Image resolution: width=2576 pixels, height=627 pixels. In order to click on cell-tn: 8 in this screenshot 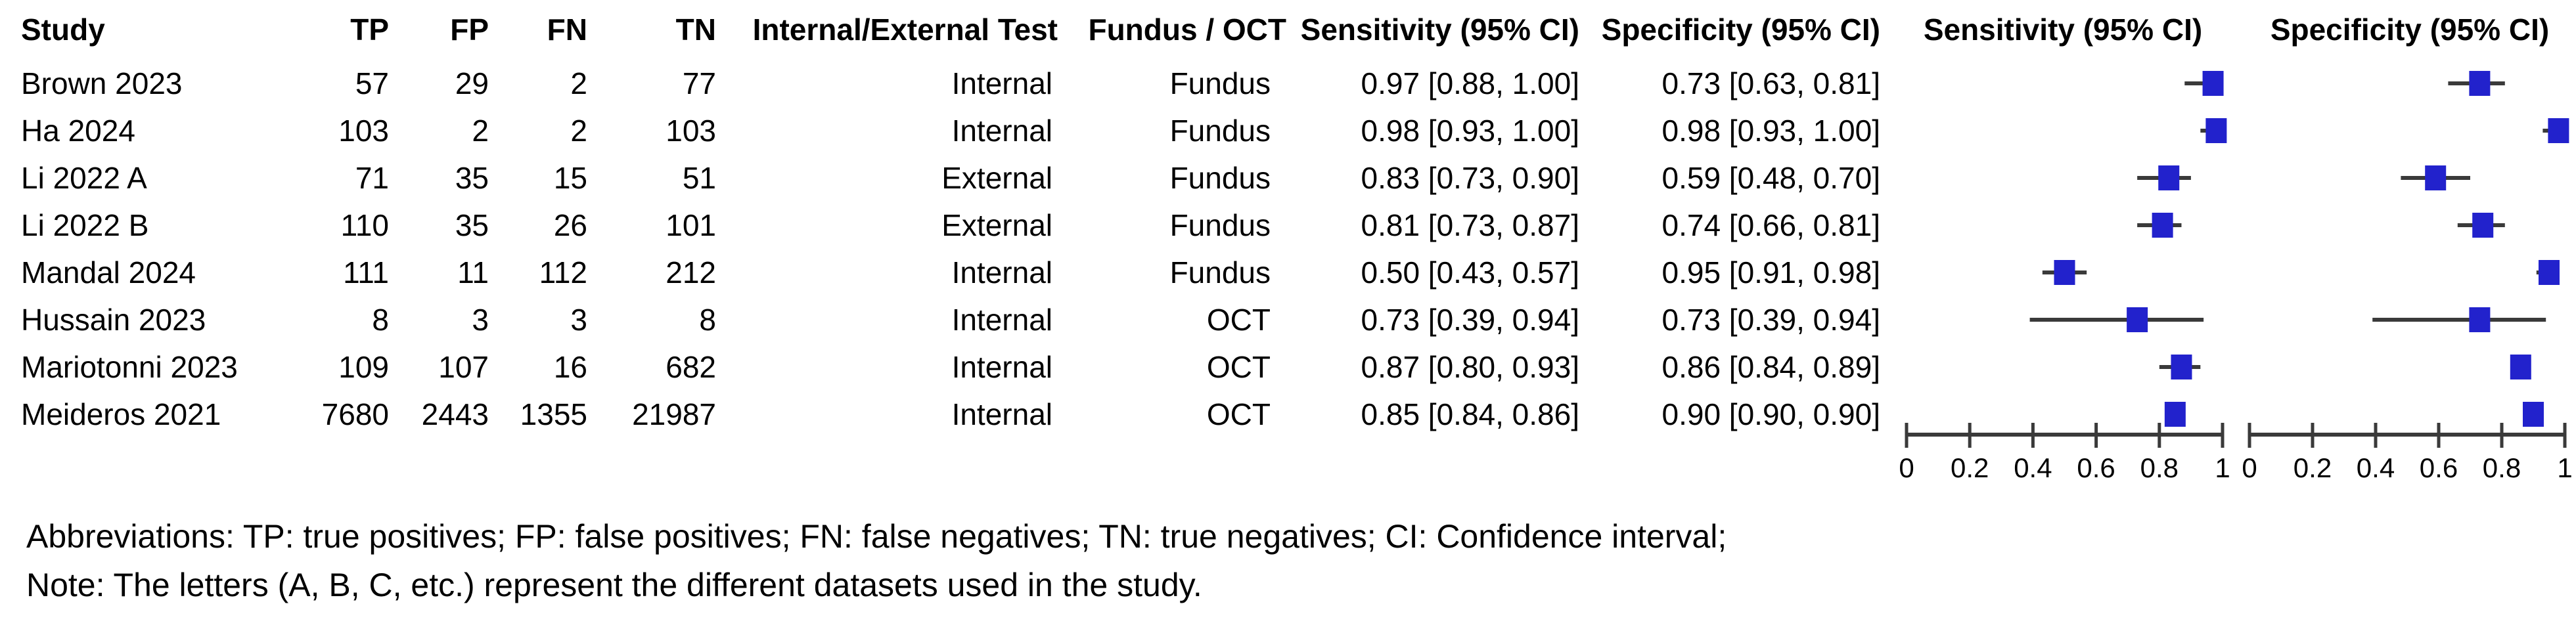, I will do `click(707, 320)`.